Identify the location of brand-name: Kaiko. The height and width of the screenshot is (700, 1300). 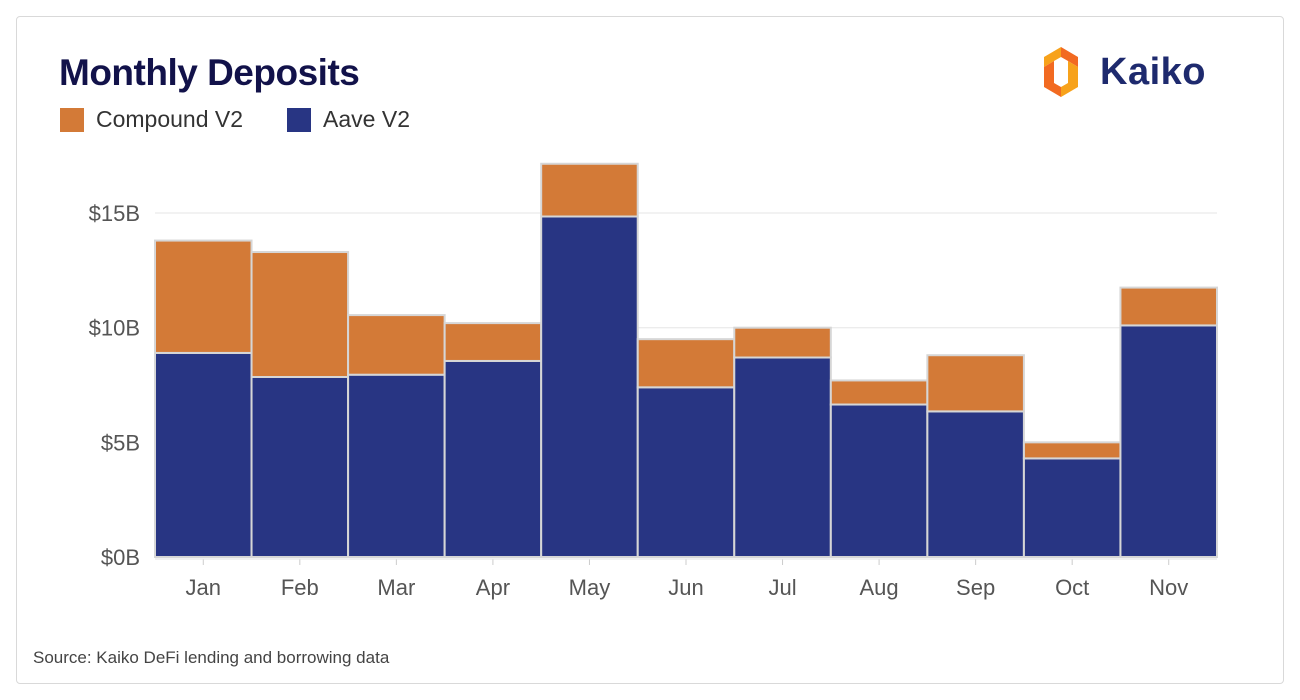
(1153, 71).